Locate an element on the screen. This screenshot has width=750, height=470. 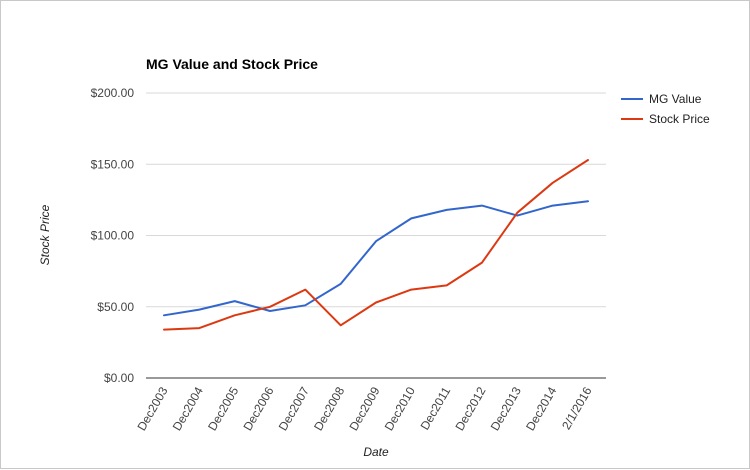
x-tick-label: Dec2005 is located at coordinates (223, 408).